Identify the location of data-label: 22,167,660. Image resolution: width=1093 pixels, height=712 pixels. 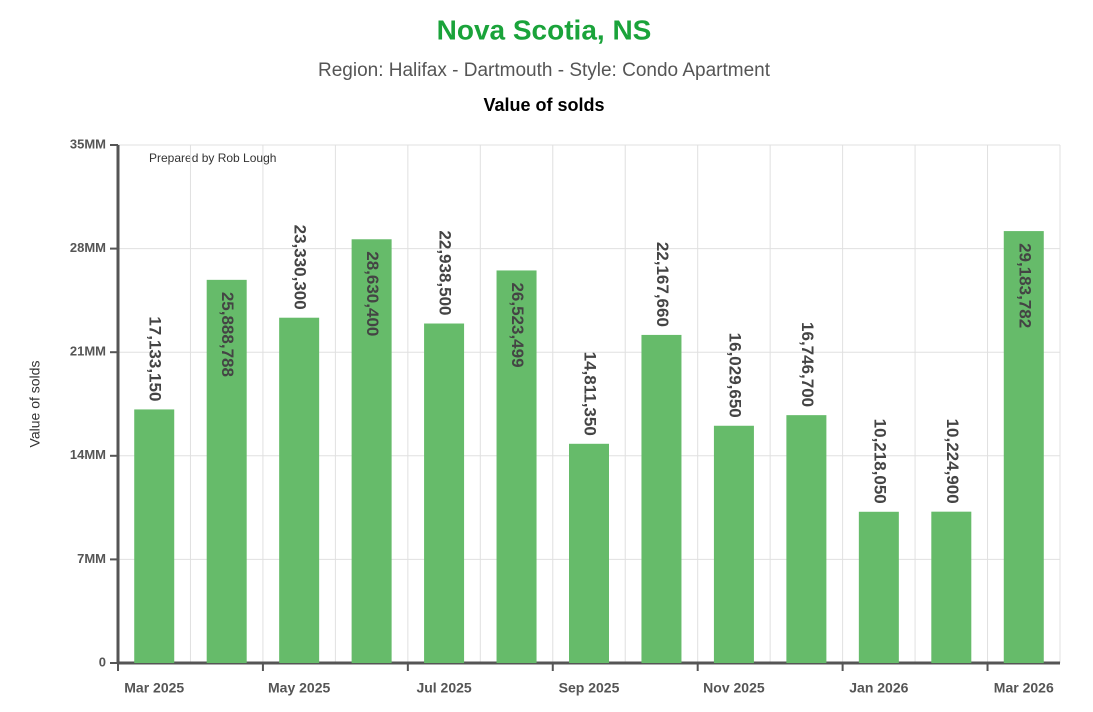
(662, 284).